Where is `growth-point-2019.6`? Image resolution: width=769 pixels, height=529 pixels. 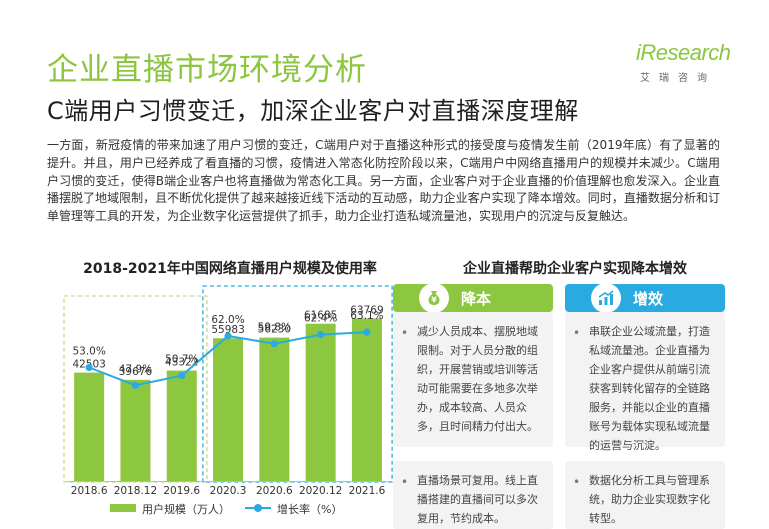 growth-point-2019.6 is located at coordinates (182, 375).